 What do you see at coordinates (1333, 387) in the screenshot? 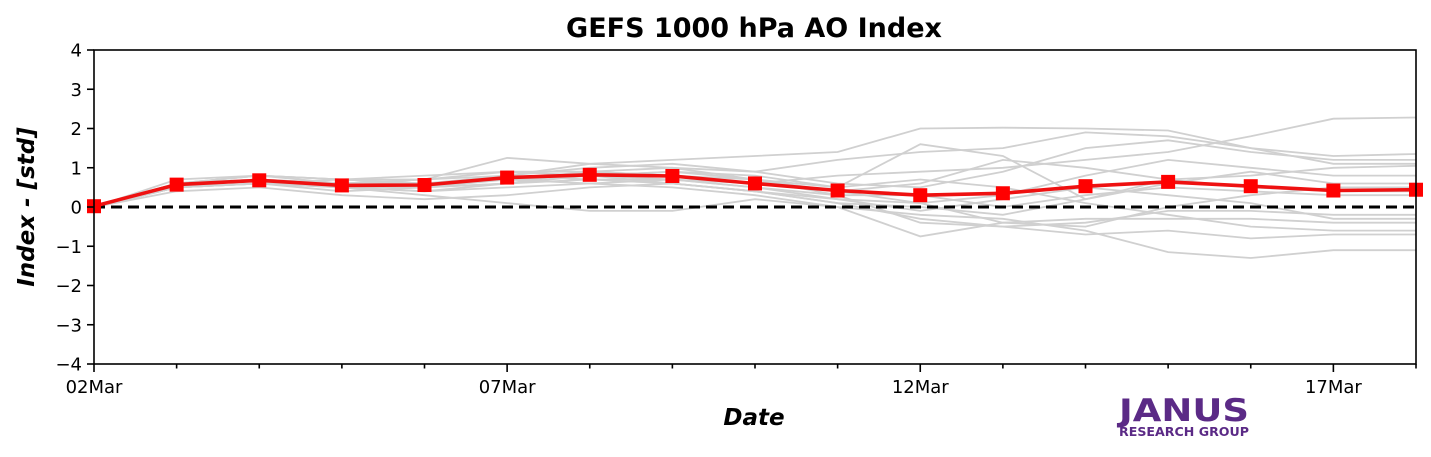
I see `x-tick-label: 17Mar` at bounding box center [1333, 387].